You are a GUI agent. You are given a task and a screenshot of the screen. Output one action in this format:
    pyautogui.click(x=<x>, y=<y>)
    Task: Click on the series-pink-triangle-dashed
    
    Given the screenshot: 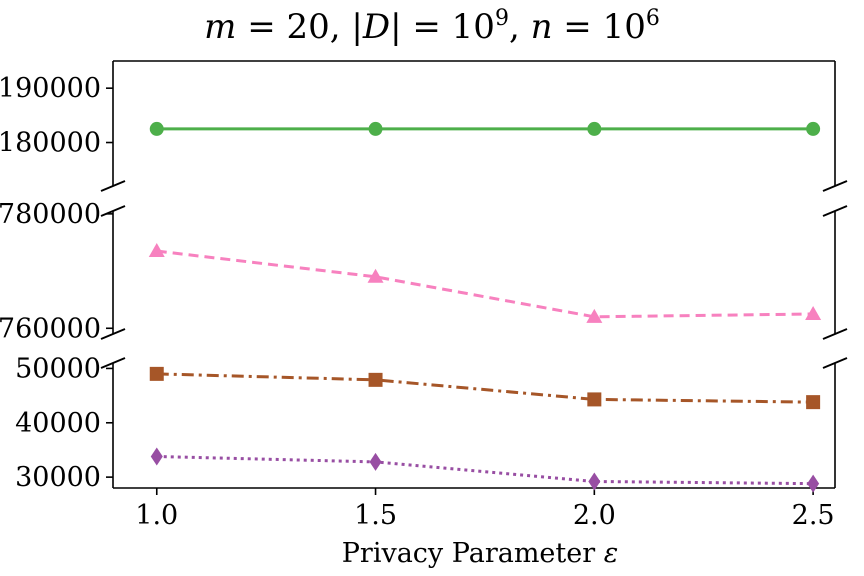 What is the action you would take?
    pyautogui.click(x=485, y=283)
    